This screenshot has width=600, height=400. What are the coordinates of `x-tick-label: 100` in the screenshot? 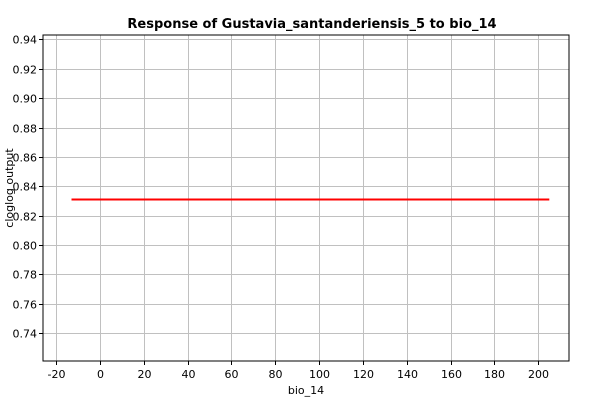 It's located at (319, 374).